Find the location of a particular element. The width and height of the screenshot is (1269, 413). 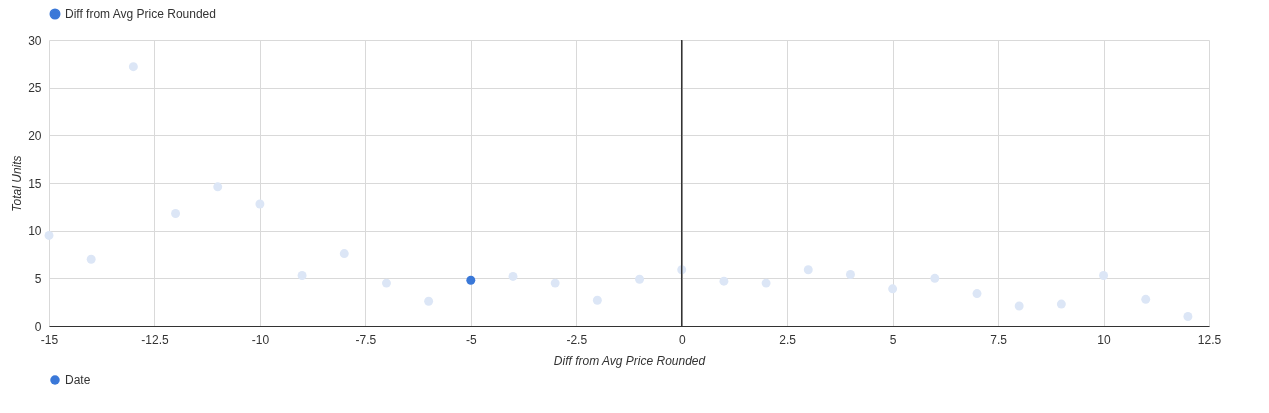

x-tick-label: 0 is located at coordinates (682, 339).